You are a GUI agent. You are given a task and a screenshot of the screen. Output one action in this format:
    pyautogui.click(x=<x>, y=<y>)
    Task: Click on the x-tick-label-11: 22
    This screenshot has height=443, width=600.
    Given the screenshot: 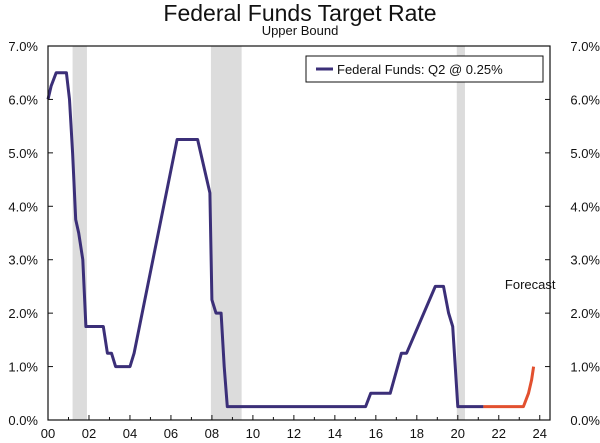 What is the action you would take?
    pyautogui.click(x=499, y=433)
    